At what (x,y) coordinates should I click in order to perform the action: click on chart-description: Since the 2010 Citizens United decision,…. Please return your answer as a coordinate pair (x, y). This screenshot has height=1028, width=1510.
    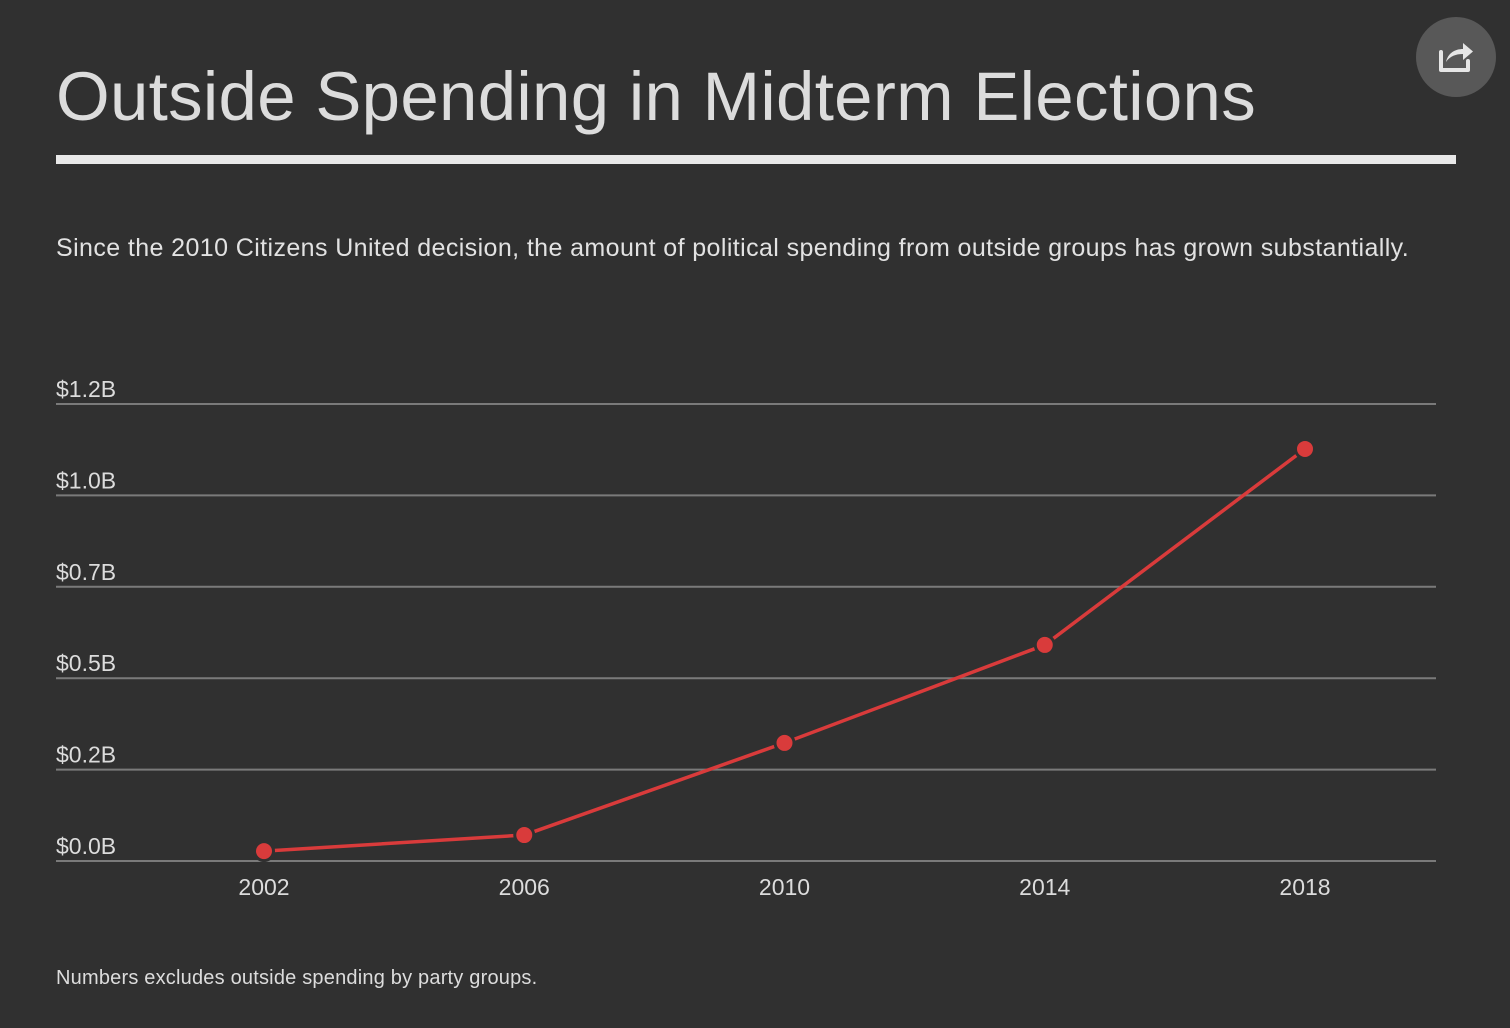
    Looking at the image, I should click on (733, 248).